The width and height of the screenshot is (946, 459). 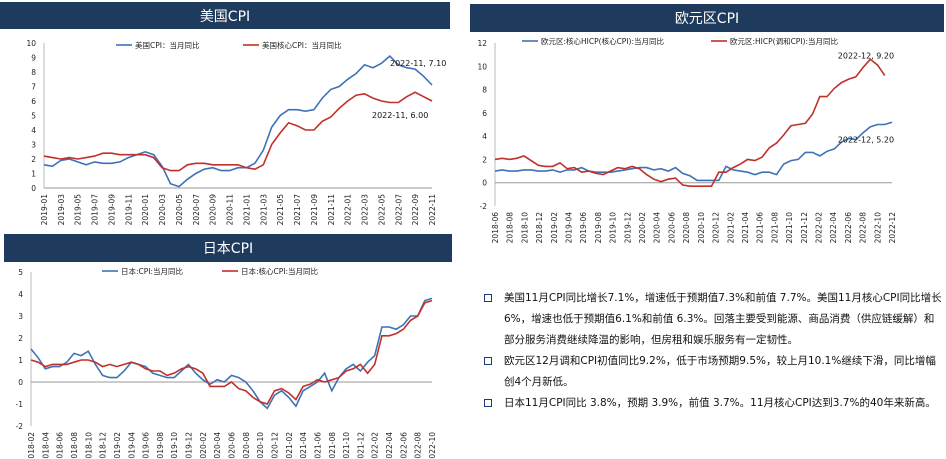 What do you see at coordinates (61, 210) in the screenshot?
I see `us-x-tick-label: 2019-03` at bounding box center [61, 210].